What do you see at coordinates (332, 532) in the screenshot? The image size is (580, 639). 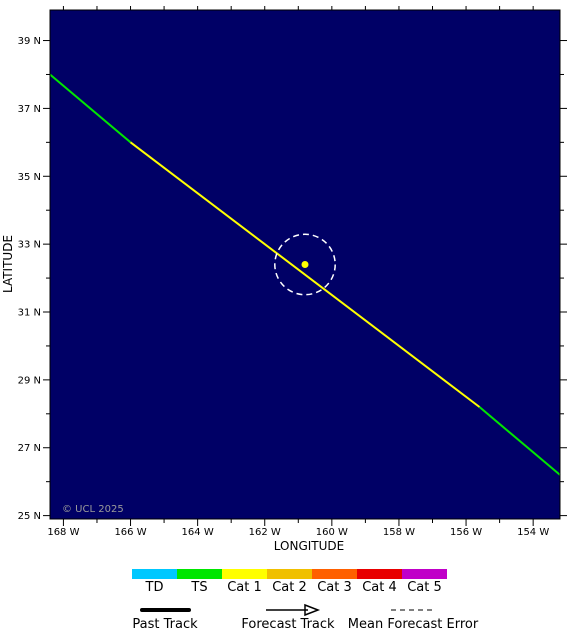 I see `x-tick-label: 160 W` at bounding box center [332, 532].